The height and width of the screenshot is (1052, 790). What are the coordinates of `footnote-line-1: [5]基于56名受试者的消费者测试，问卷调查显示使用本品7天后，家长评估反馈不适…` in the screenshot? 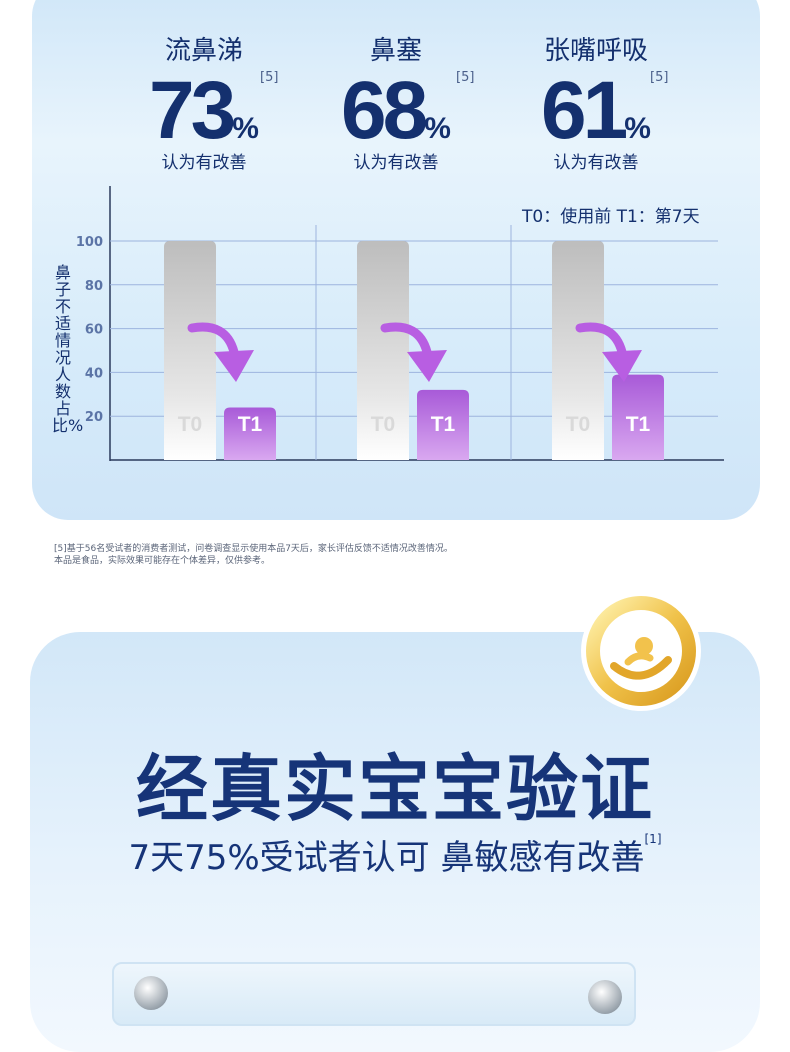 It's located at (253, 549).